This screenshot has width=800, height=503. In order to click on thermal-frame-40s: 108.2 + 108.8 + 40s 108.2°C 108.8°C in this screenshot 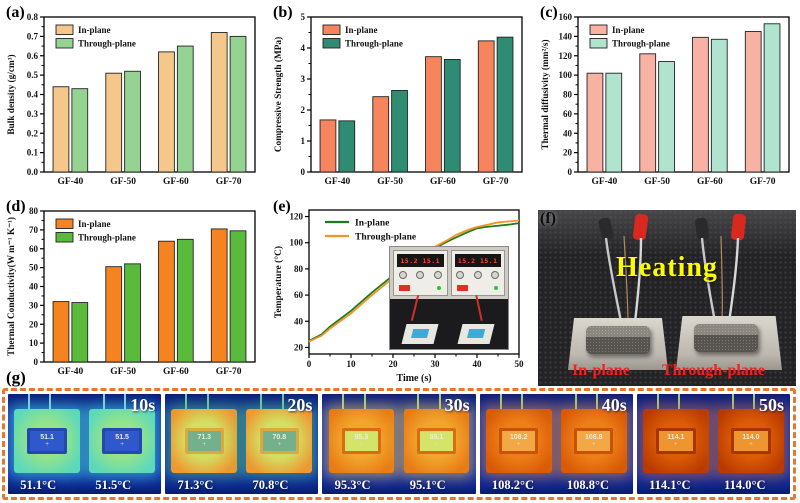, I will do `click(556, 444)`.